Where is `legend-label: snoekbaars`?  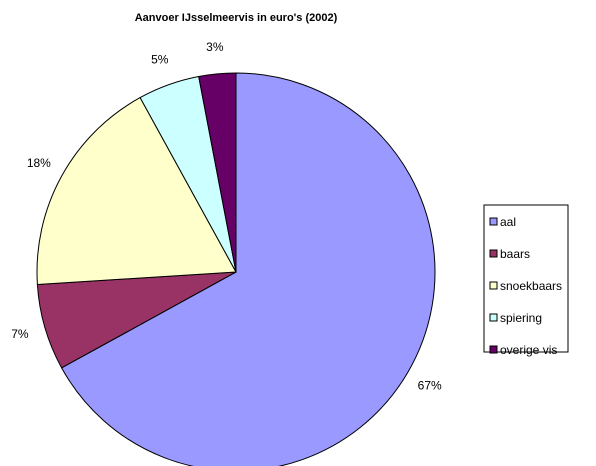
legend-label: snoekbaars is located at coordinates (531, 286).